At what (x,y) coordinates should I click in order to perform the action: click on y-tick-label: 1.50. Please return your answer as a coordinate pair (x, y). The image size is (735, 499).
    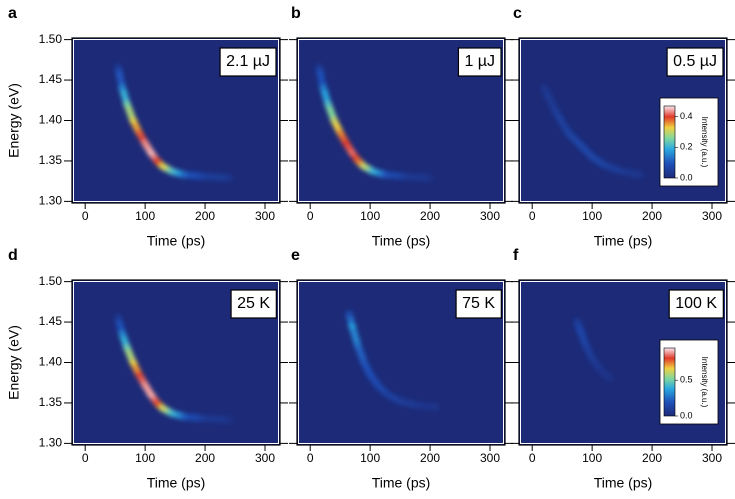
    Looking at the image, I should click on (51, 281).